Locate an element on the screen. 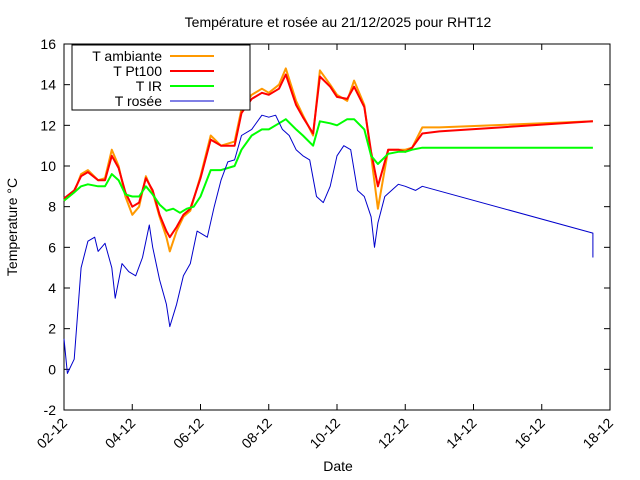 The image size is (640, 480). y-tick-label: 0 is located at coordinates (52, 369).